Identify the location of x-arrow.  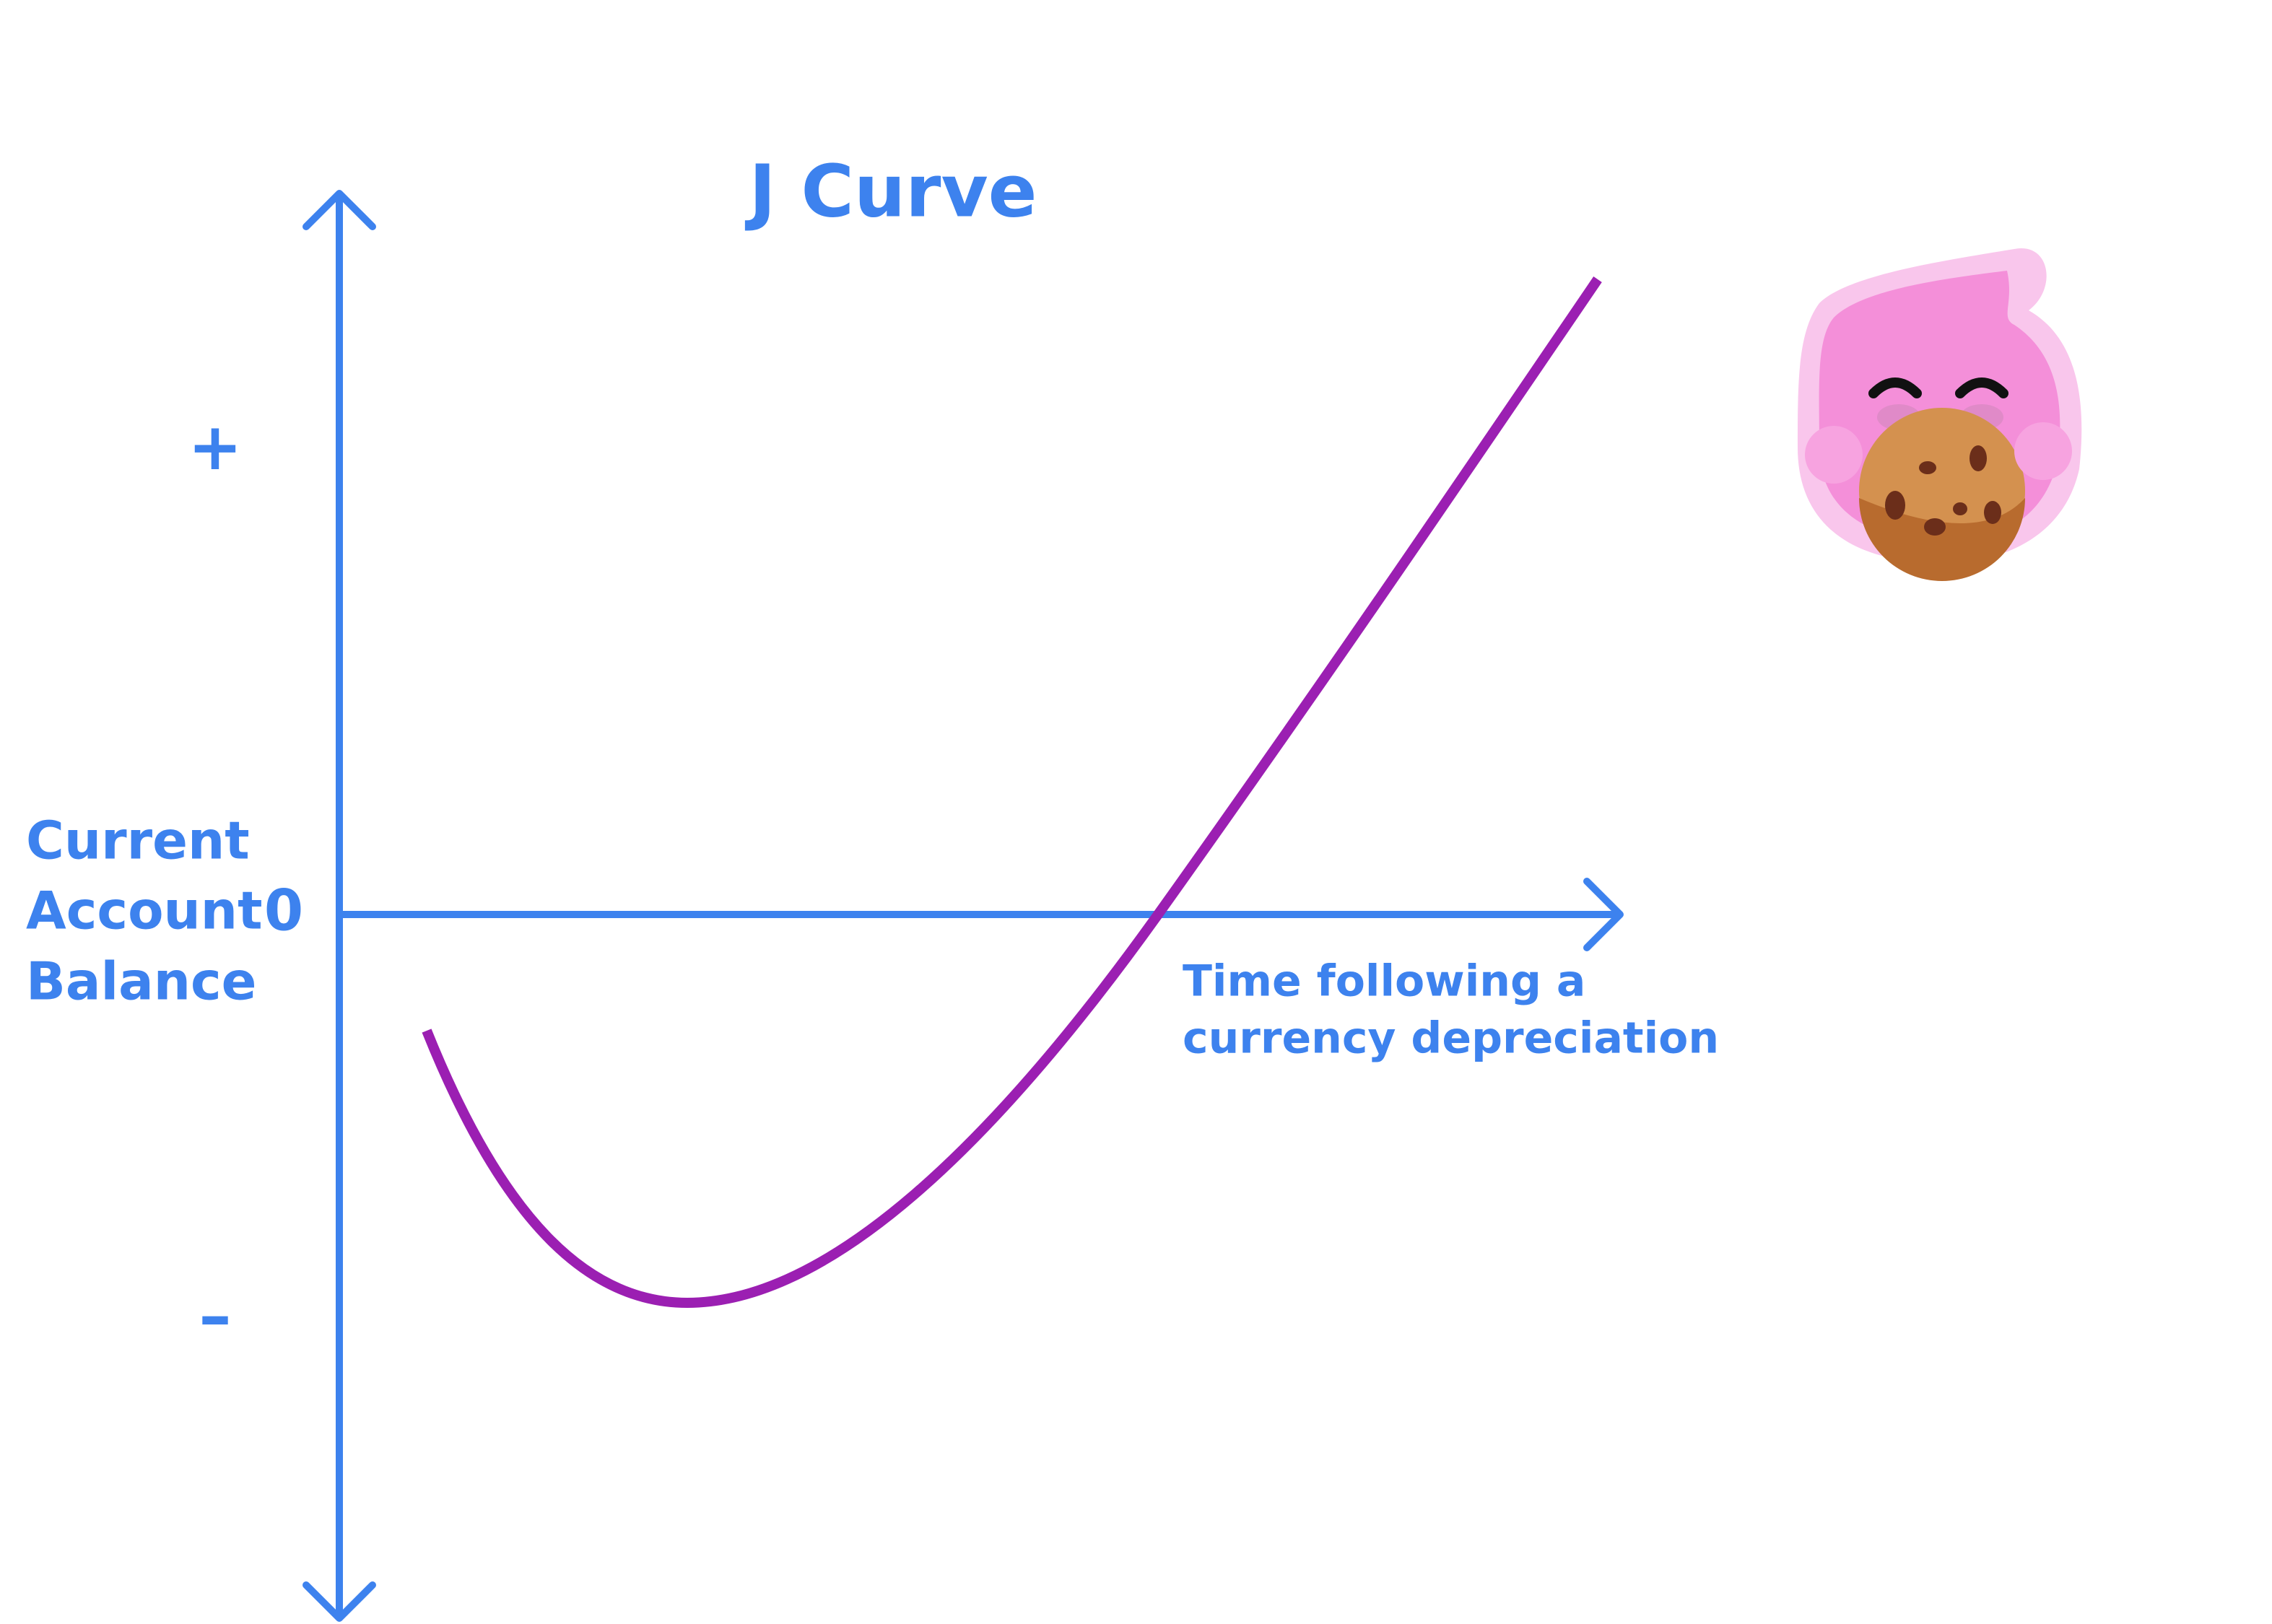
(1603, 914).